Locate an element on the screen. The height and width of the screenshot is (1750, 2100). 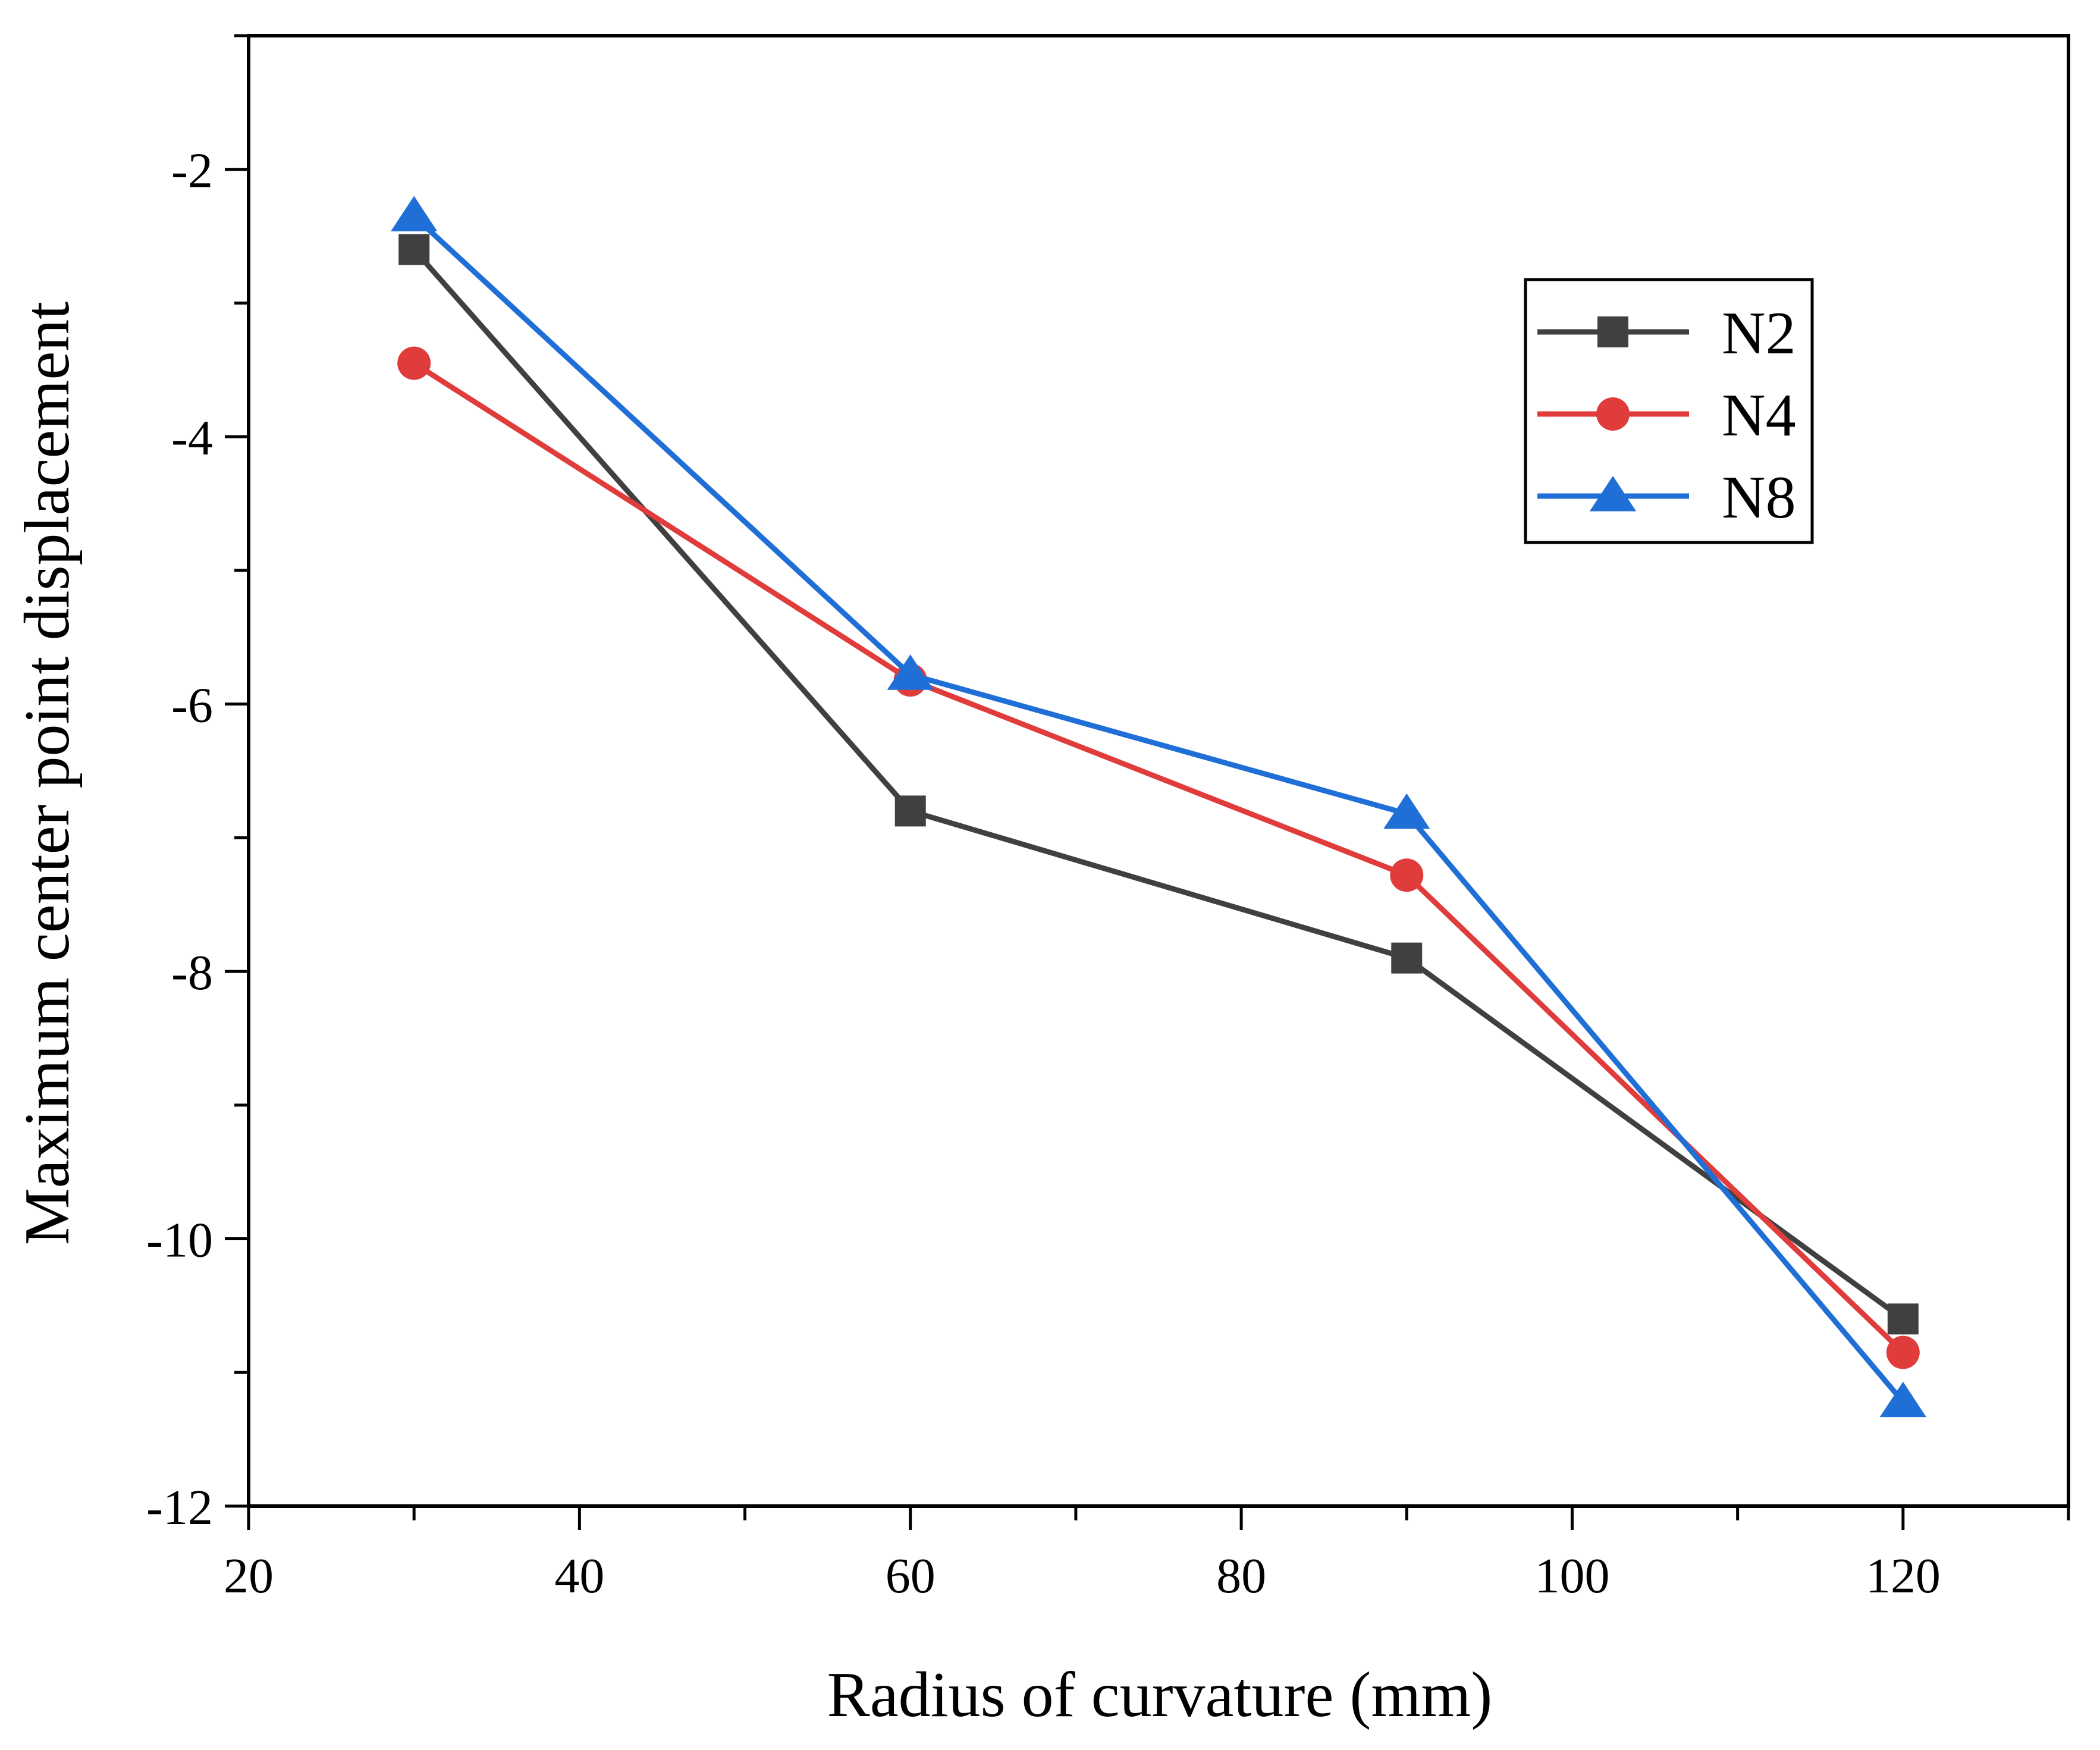
x-tick-label: 120 is located at coordinates (1903, 1576).